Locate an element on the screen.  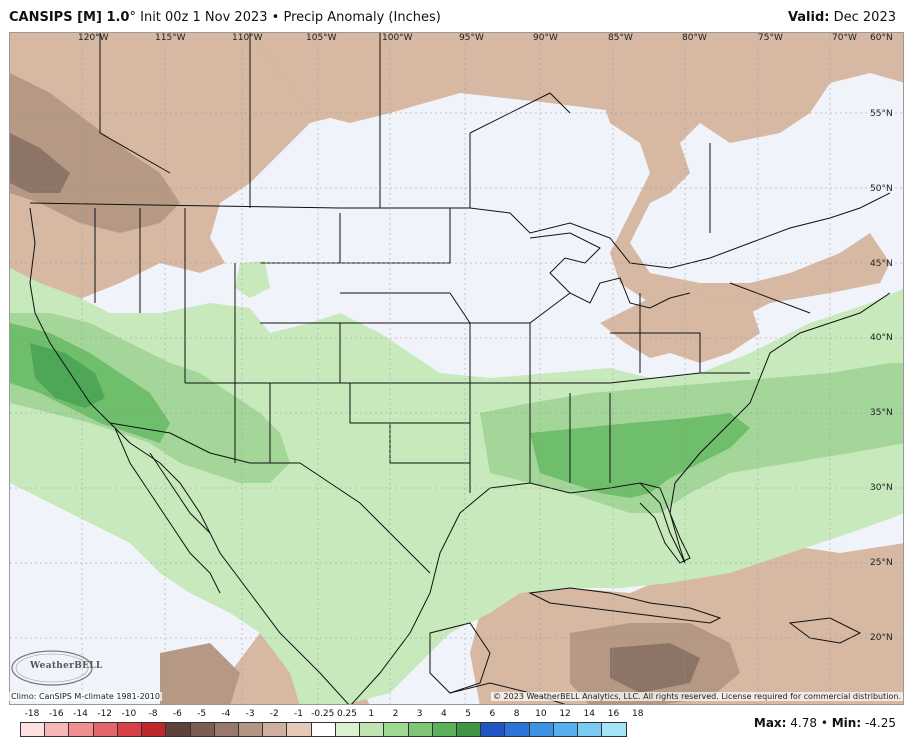
lon-label: 100°W is located at coordinates (397, 38).